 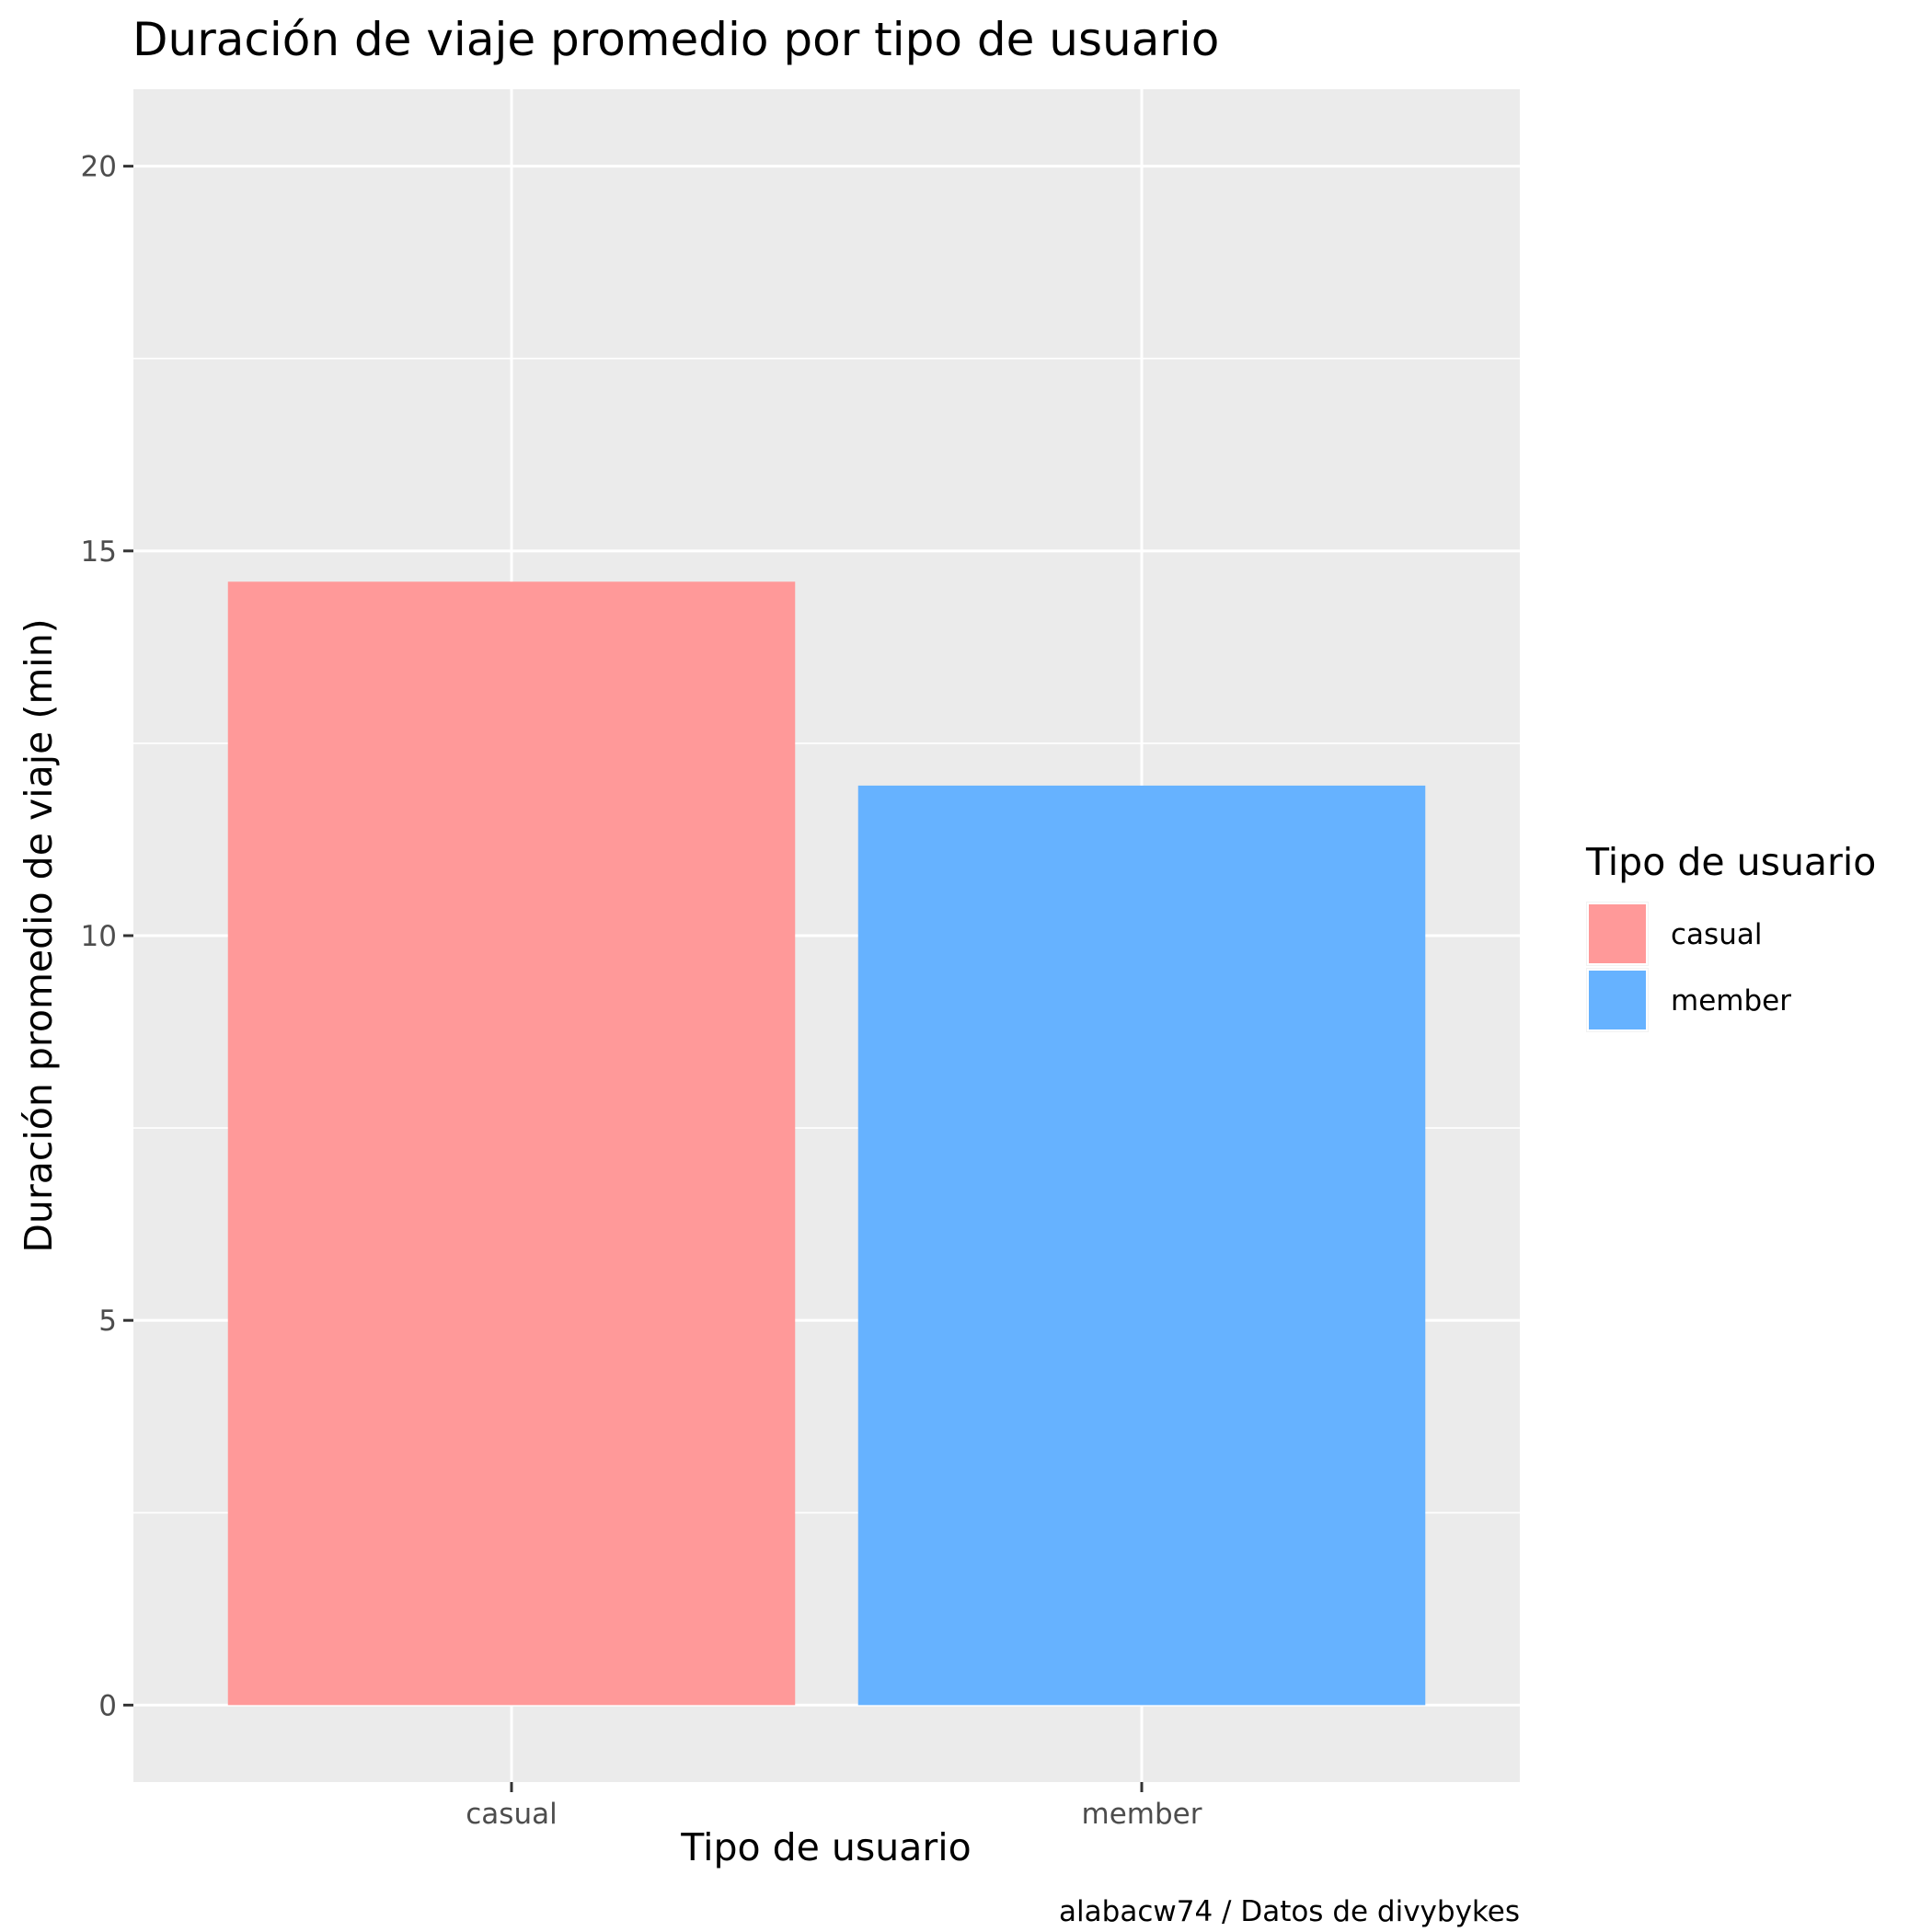 I want to click on x-axis-ticks: casual member, so click(x=834, y=1806).